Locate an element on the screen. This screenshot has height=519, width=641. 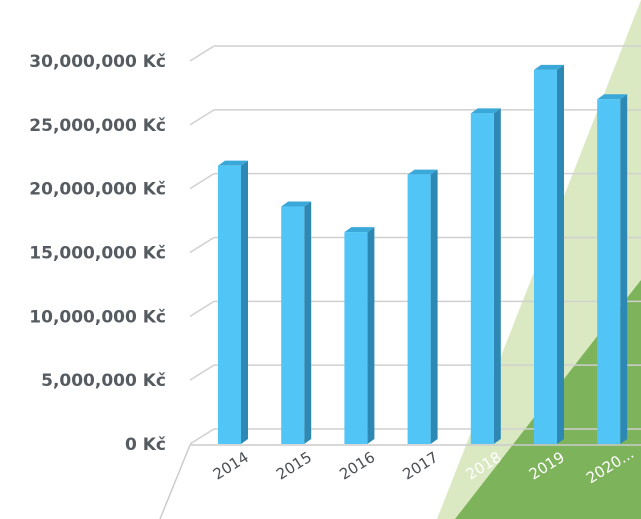
y-tick-label: 10,000,000 Kč is located at coordinates (97, 317).